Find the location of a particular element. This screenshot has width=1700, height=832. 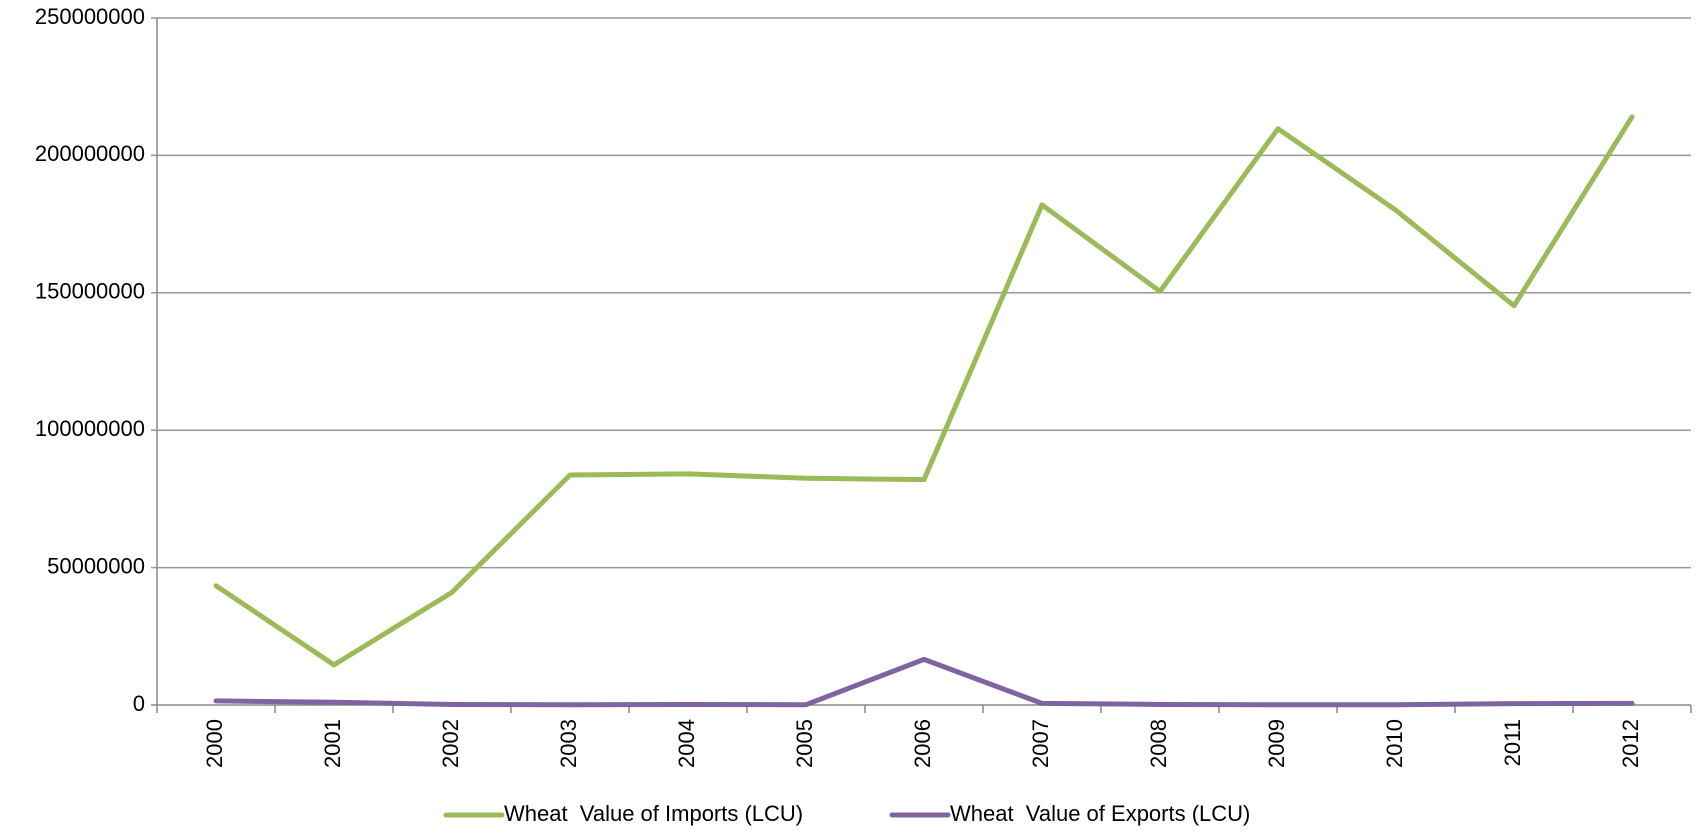

legend-label: Wheat Value of Exports (LCU) is located at coordinates (1100, 813).